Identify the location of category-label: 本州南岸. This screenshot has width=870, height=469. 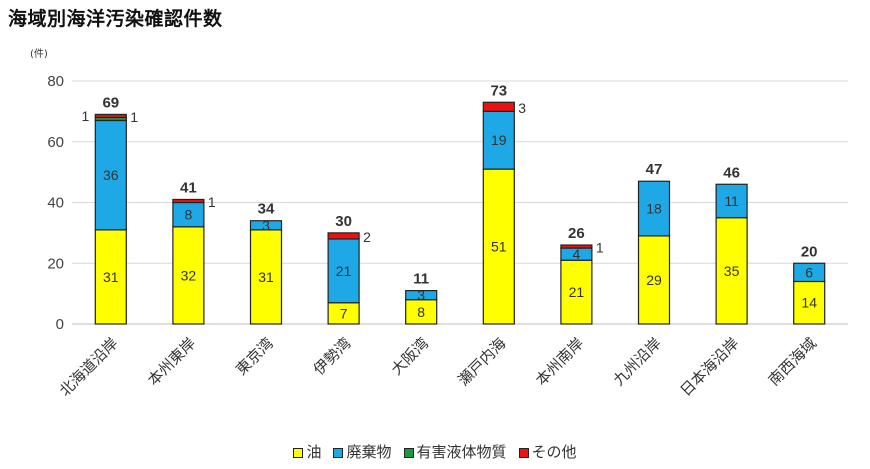
(559, 361).